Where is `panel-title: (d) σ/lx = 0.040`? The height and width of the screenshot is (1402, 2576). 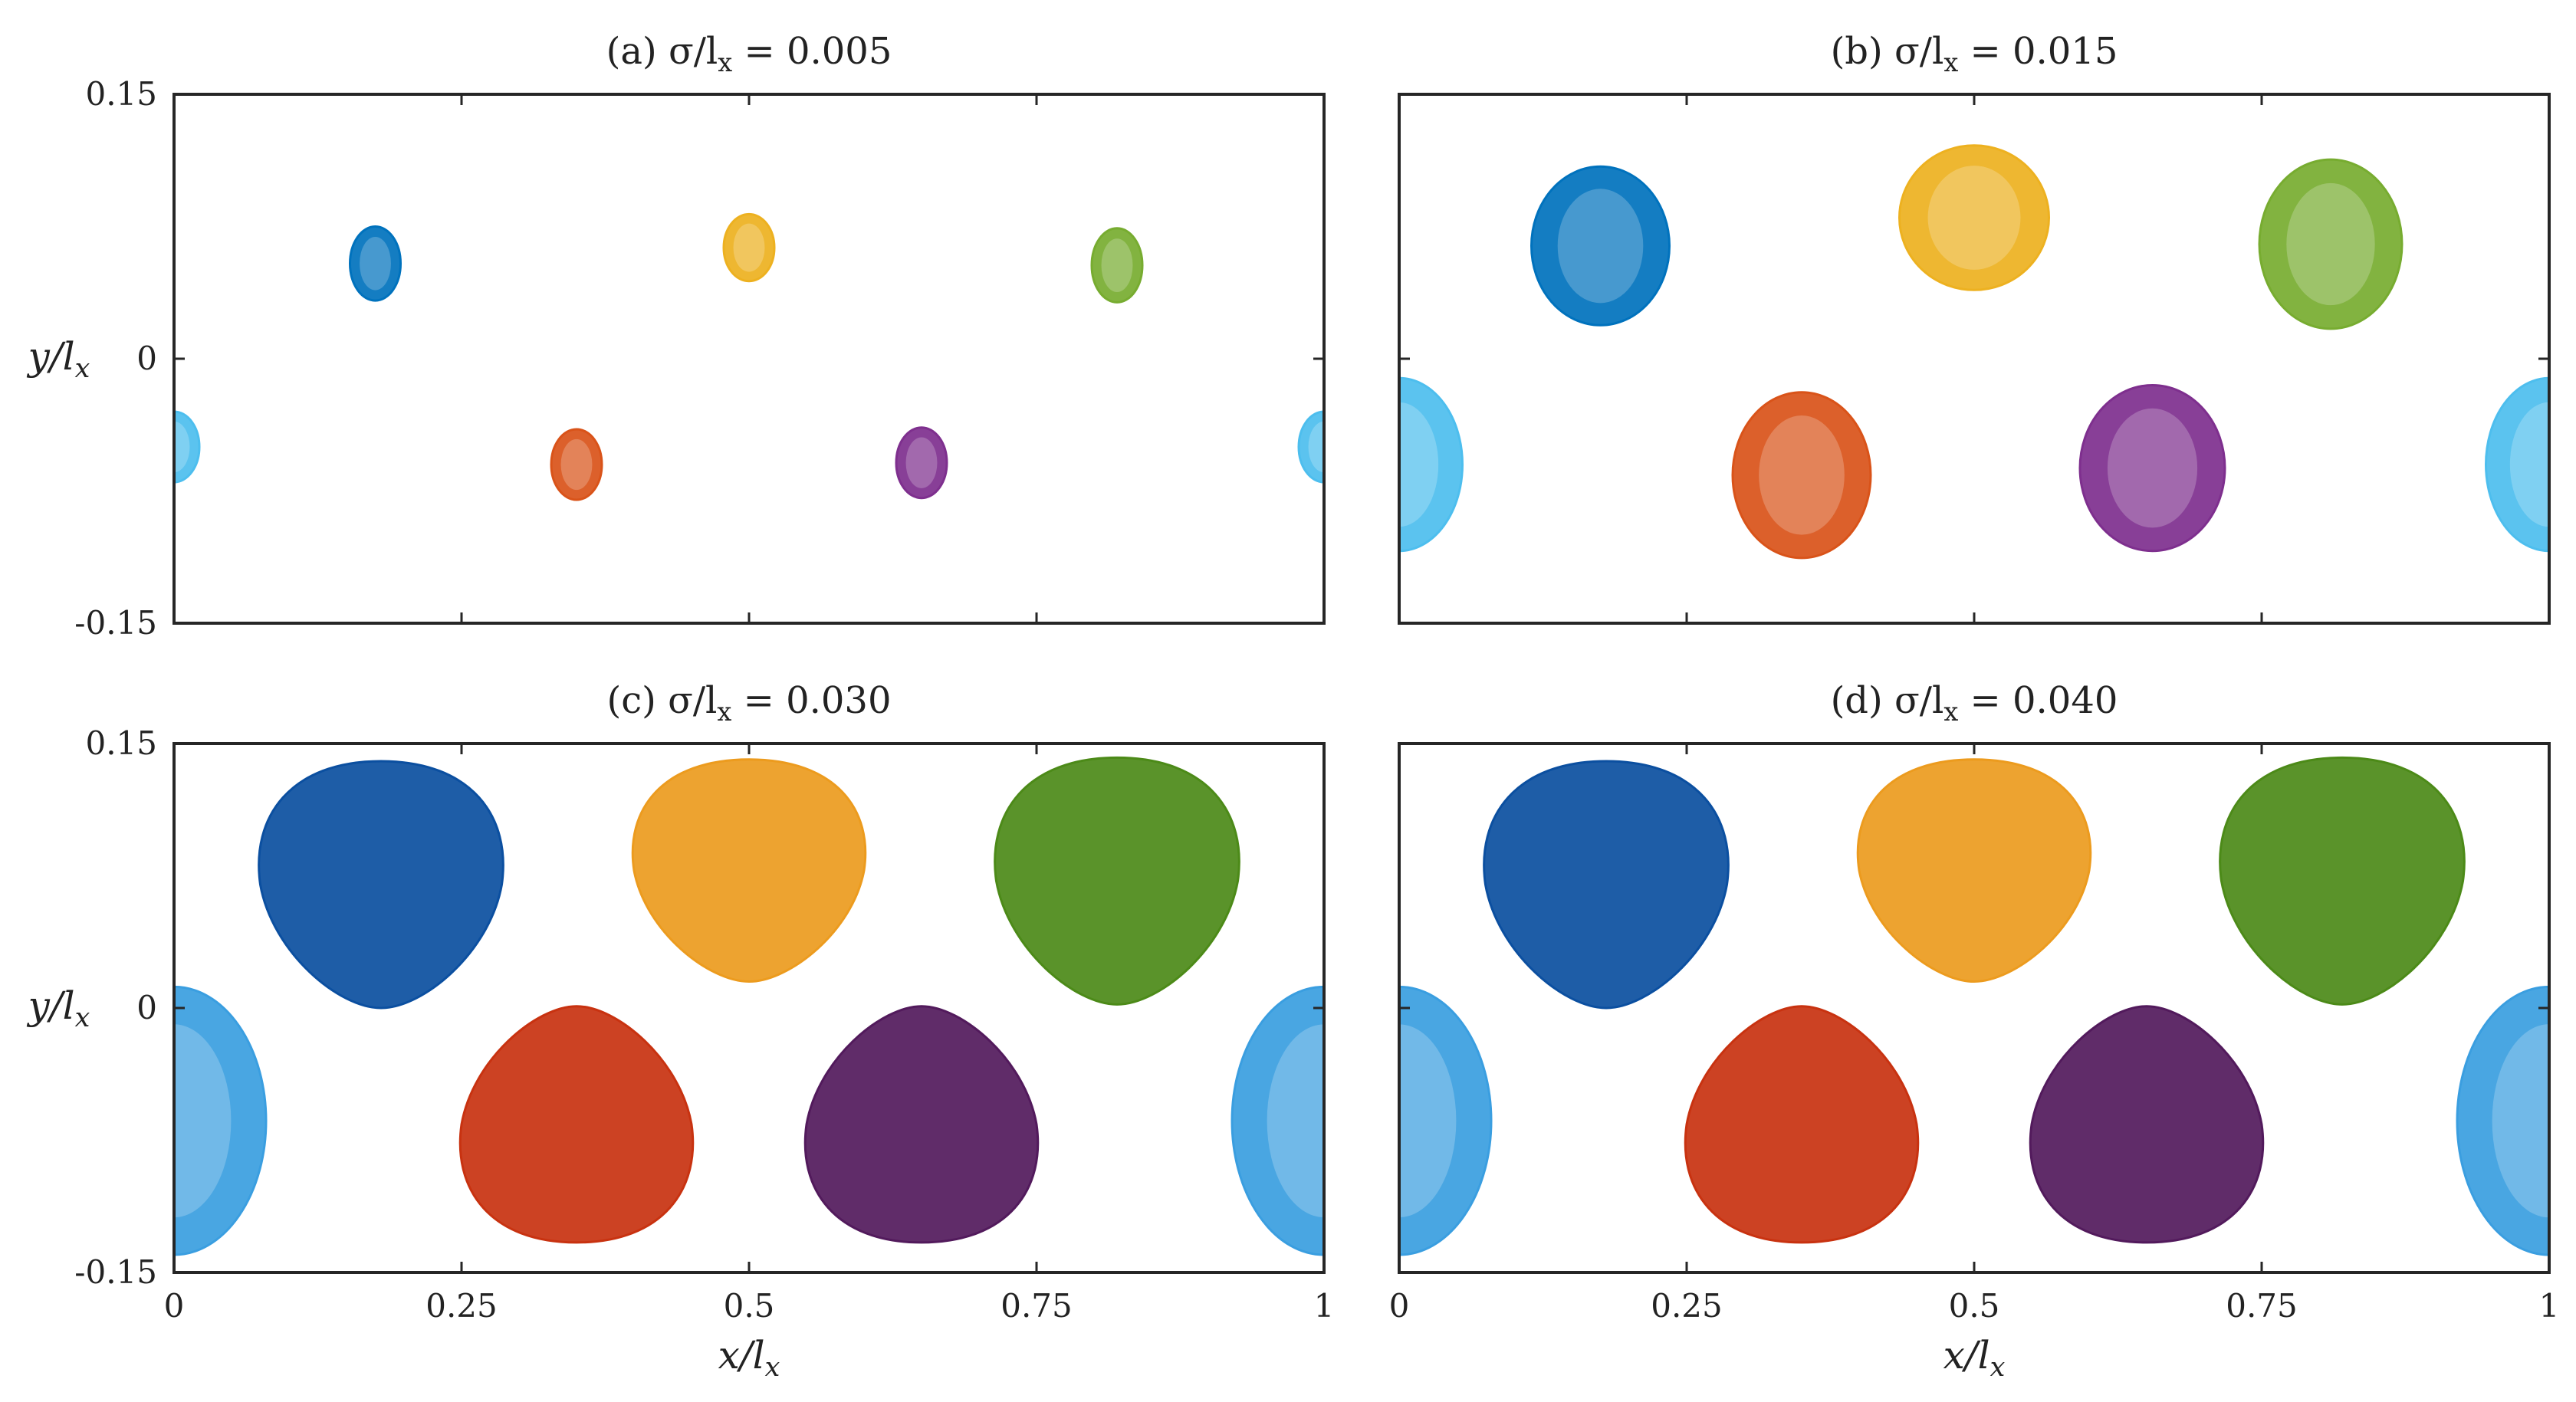 panel-title: (d) σ/lx = 0.040 is located at coordinates (1974, 703).